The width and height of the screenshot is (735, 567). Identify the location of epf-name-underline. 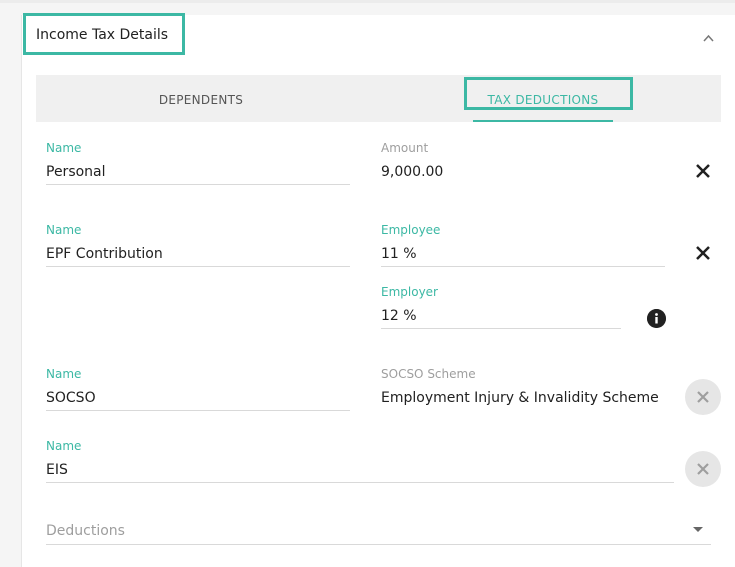
(198, 266).